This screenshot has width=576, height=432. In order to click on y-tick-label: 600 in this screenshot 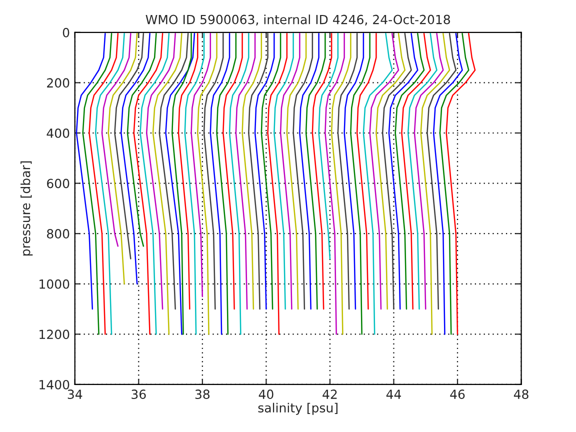, I will do `click(58, 183)`.